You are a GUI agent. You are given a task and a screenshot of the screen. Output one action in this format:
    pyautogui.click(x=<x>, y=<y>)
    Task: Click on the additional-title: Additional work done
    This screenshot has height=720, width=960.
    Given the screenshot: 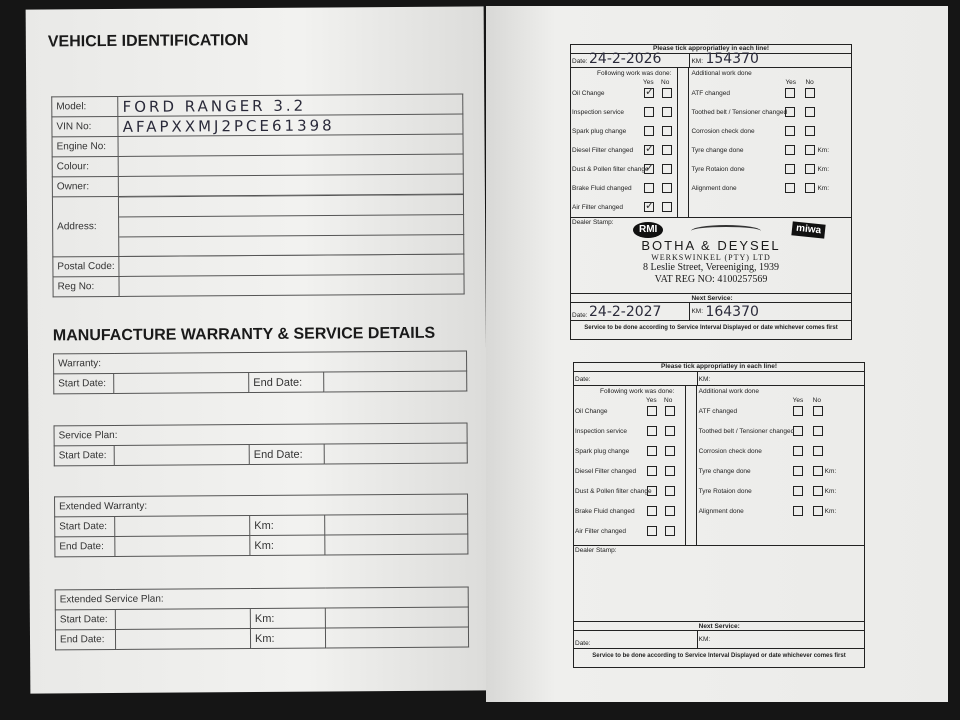 What is the action you would take?
    pyautogui.click(x=728, y=391)
    